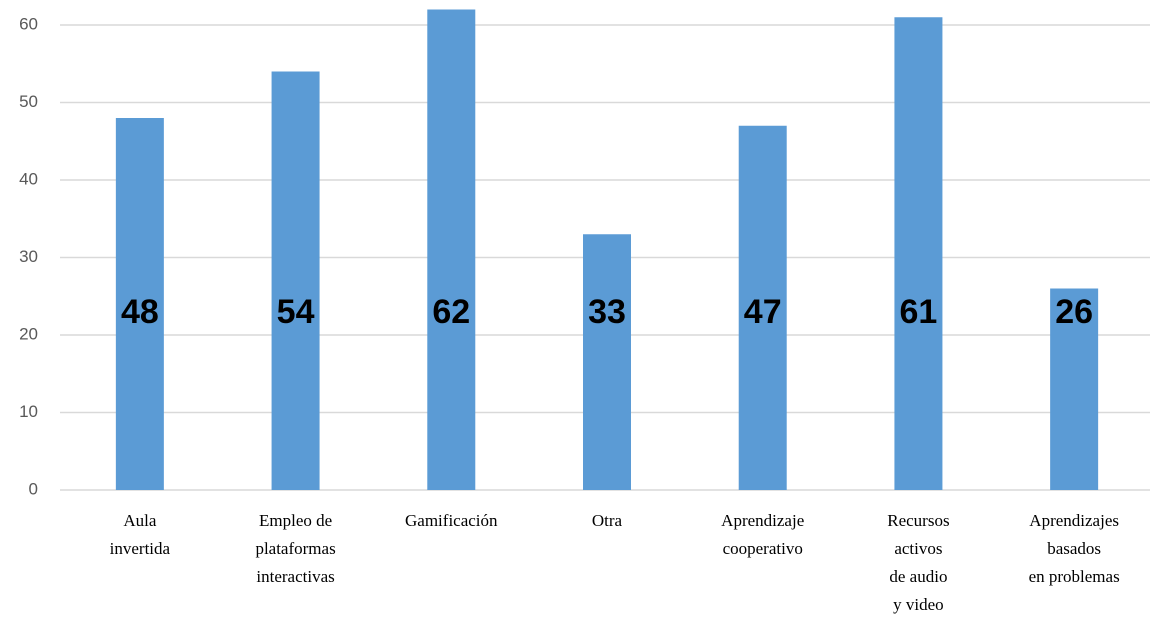 This screenshot has height=623, width=1151. I want to click on x-tick-label: invertida, so click(140, 548).